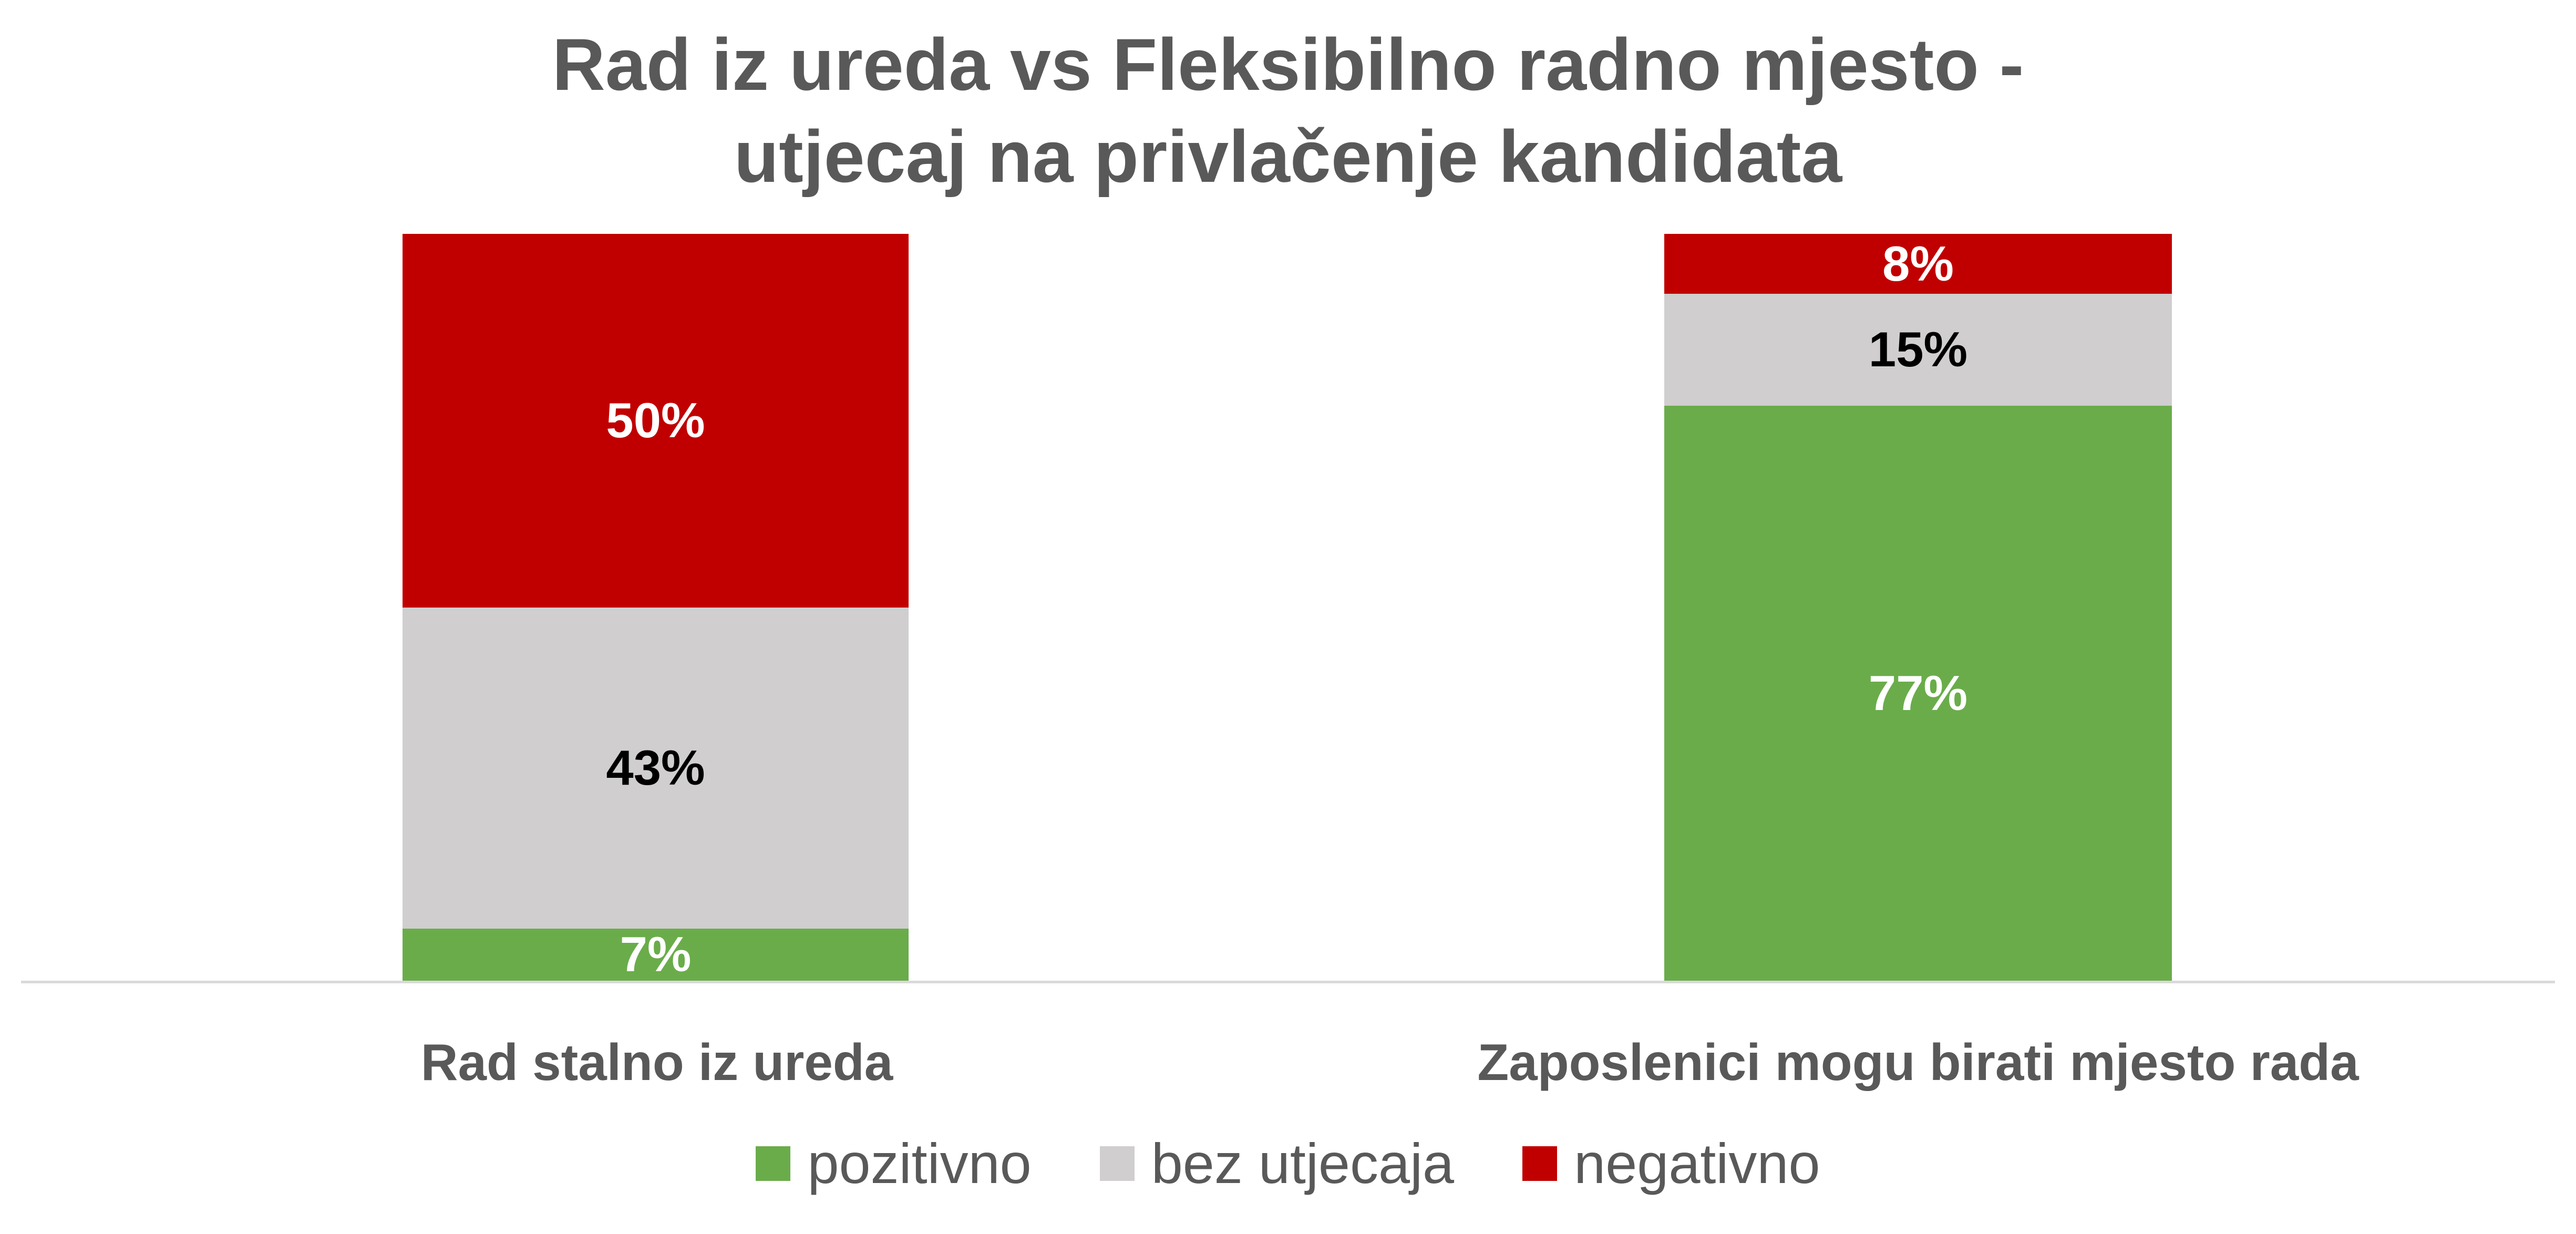  I want to click on data-label-bez-utjecaja: 43%, so click(655, 767).